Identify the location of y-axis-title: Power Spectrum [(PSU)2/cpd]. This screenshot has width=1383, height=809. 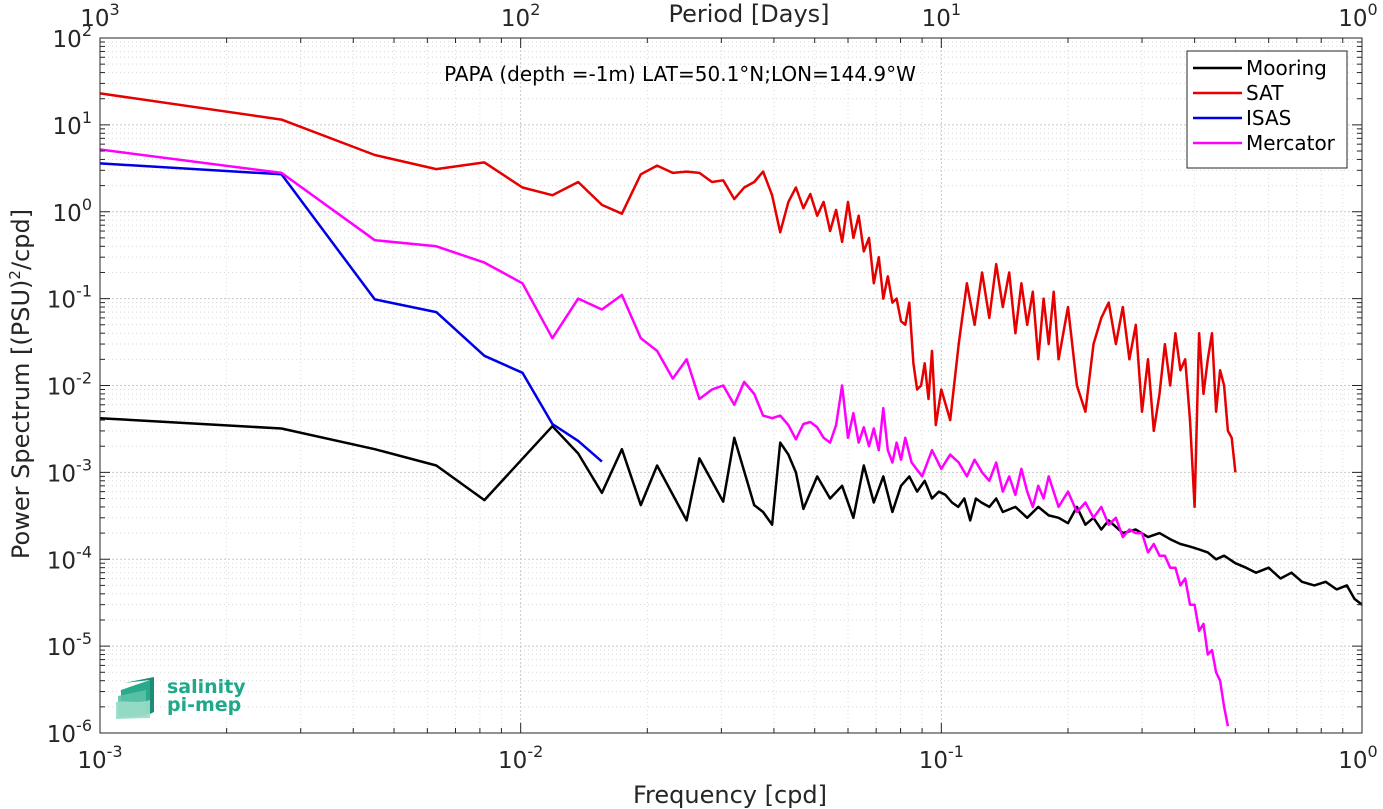
(20, 384).